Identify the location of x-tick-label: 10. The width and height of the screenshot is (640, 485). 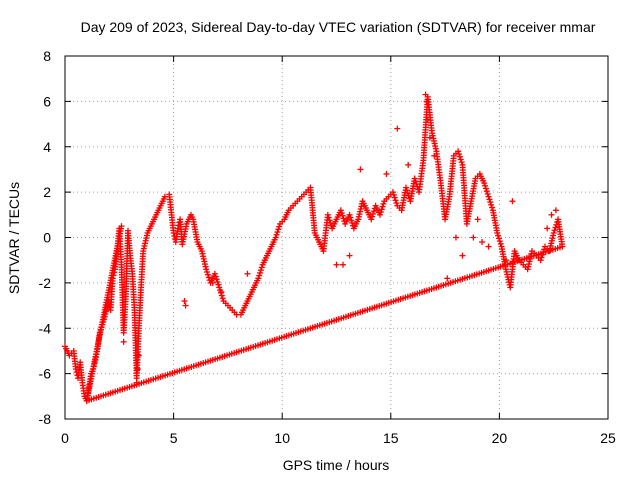
(282, 438).